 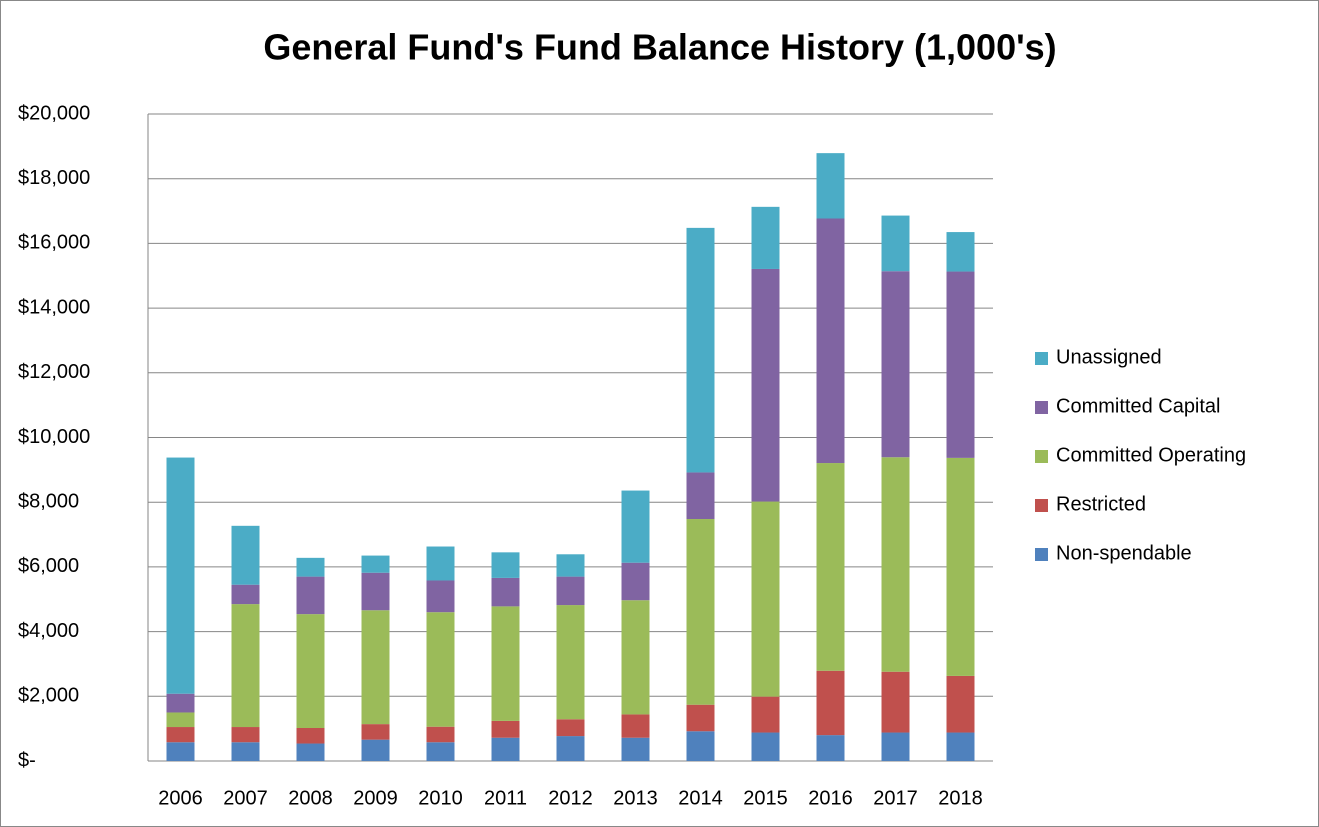 What do you see at coordinates (180, 798) in the screenshot?
I see `x-tick-label: 2006` at bounding box center [180, 798].